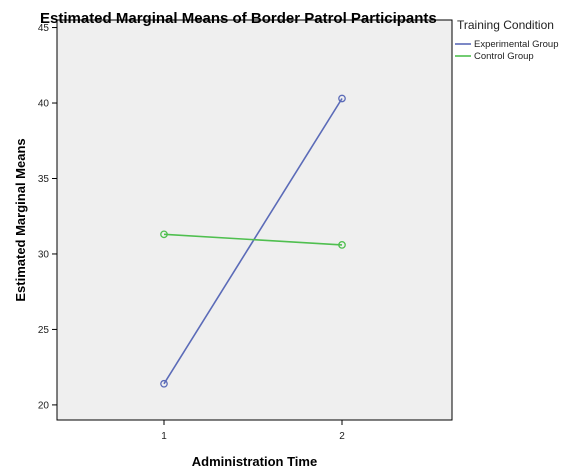 This screenshot has width=568, height=473. I want to click on x-tick-label: 1, so click(164, 436).